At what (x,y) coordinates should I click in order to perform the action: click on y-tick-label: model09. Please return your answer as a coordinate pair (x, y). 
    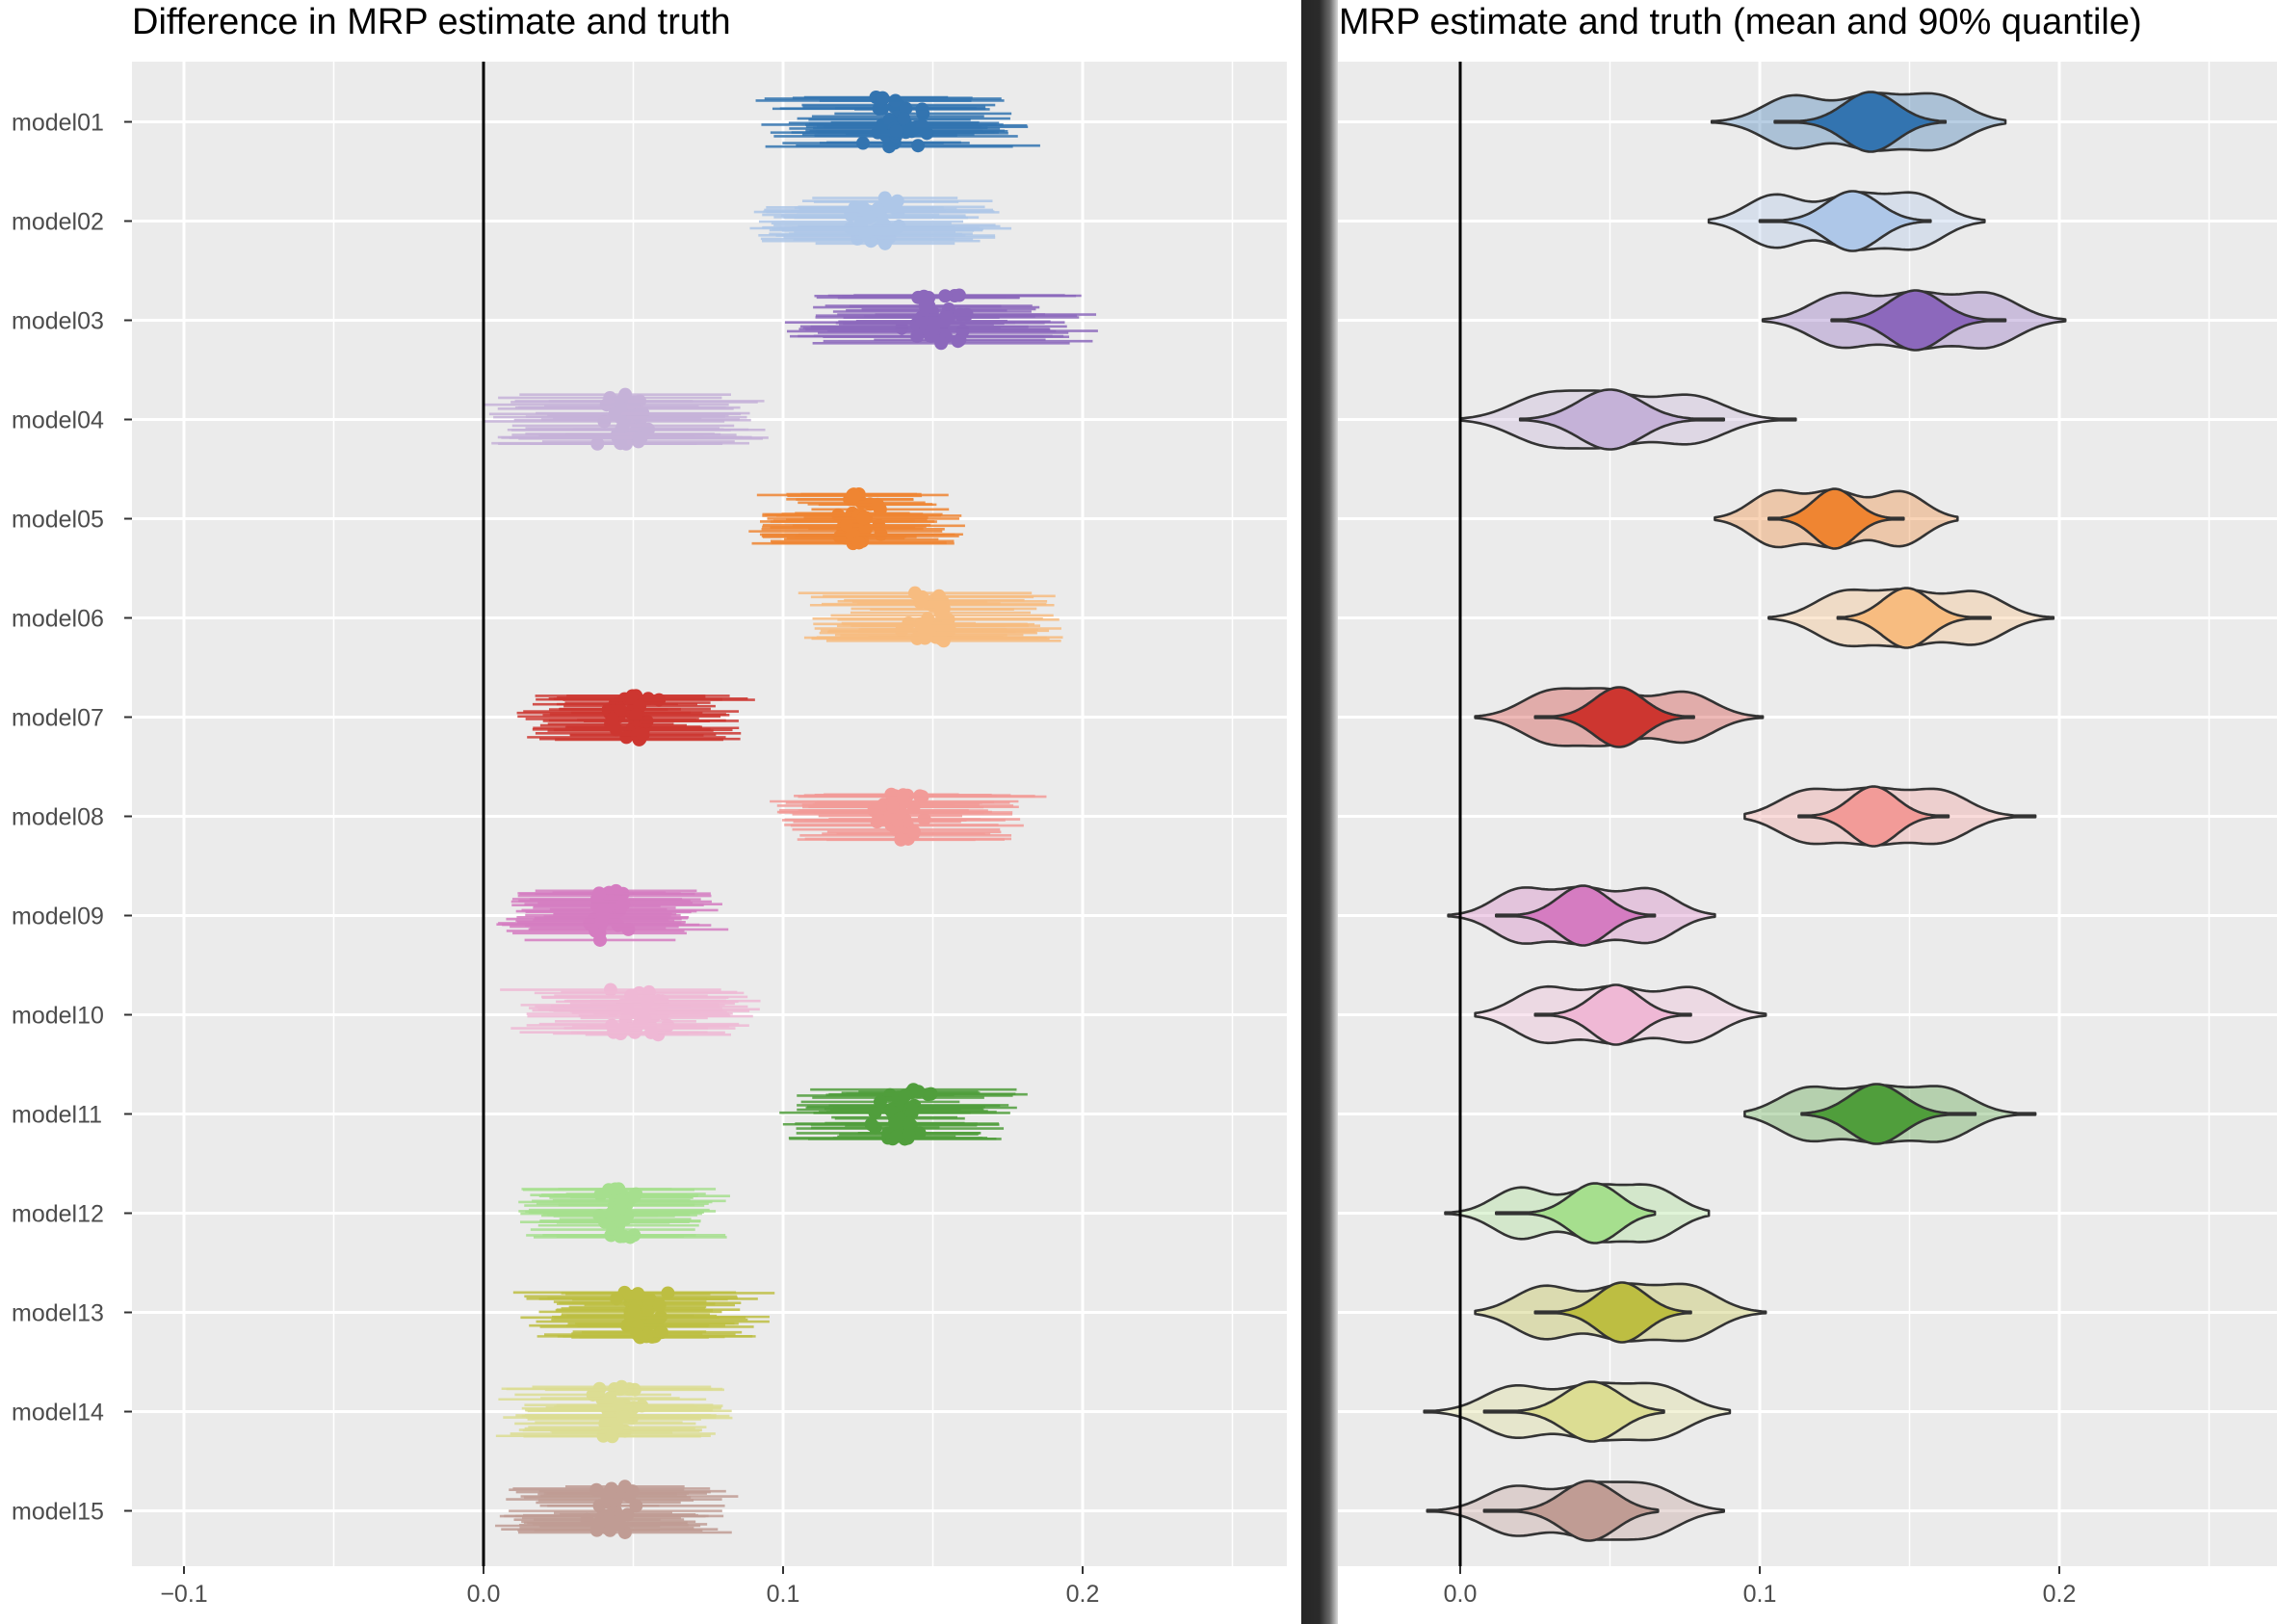
    Looking at the image, I should click on (58, 917).